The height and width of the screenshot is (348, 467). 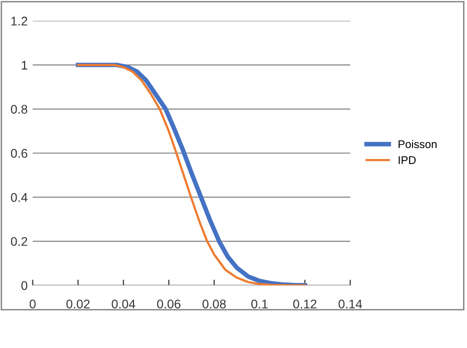 I want to click on y-tick-label: 1, so click(x=25, y=65).